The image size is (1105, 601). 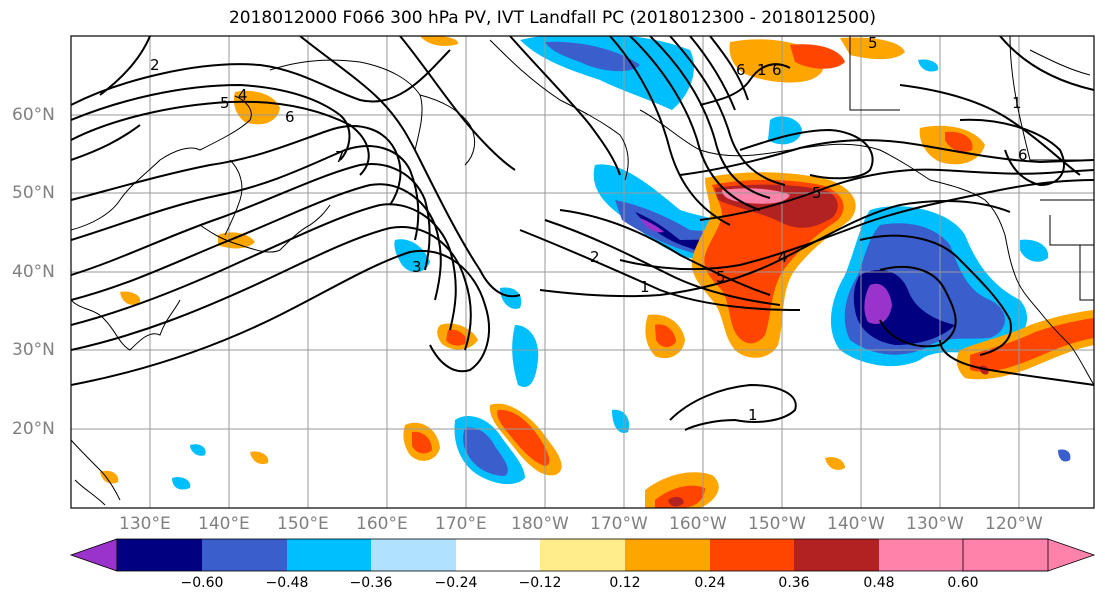 I want to click on lat-label: 50°N, so click(x=33, y=193).